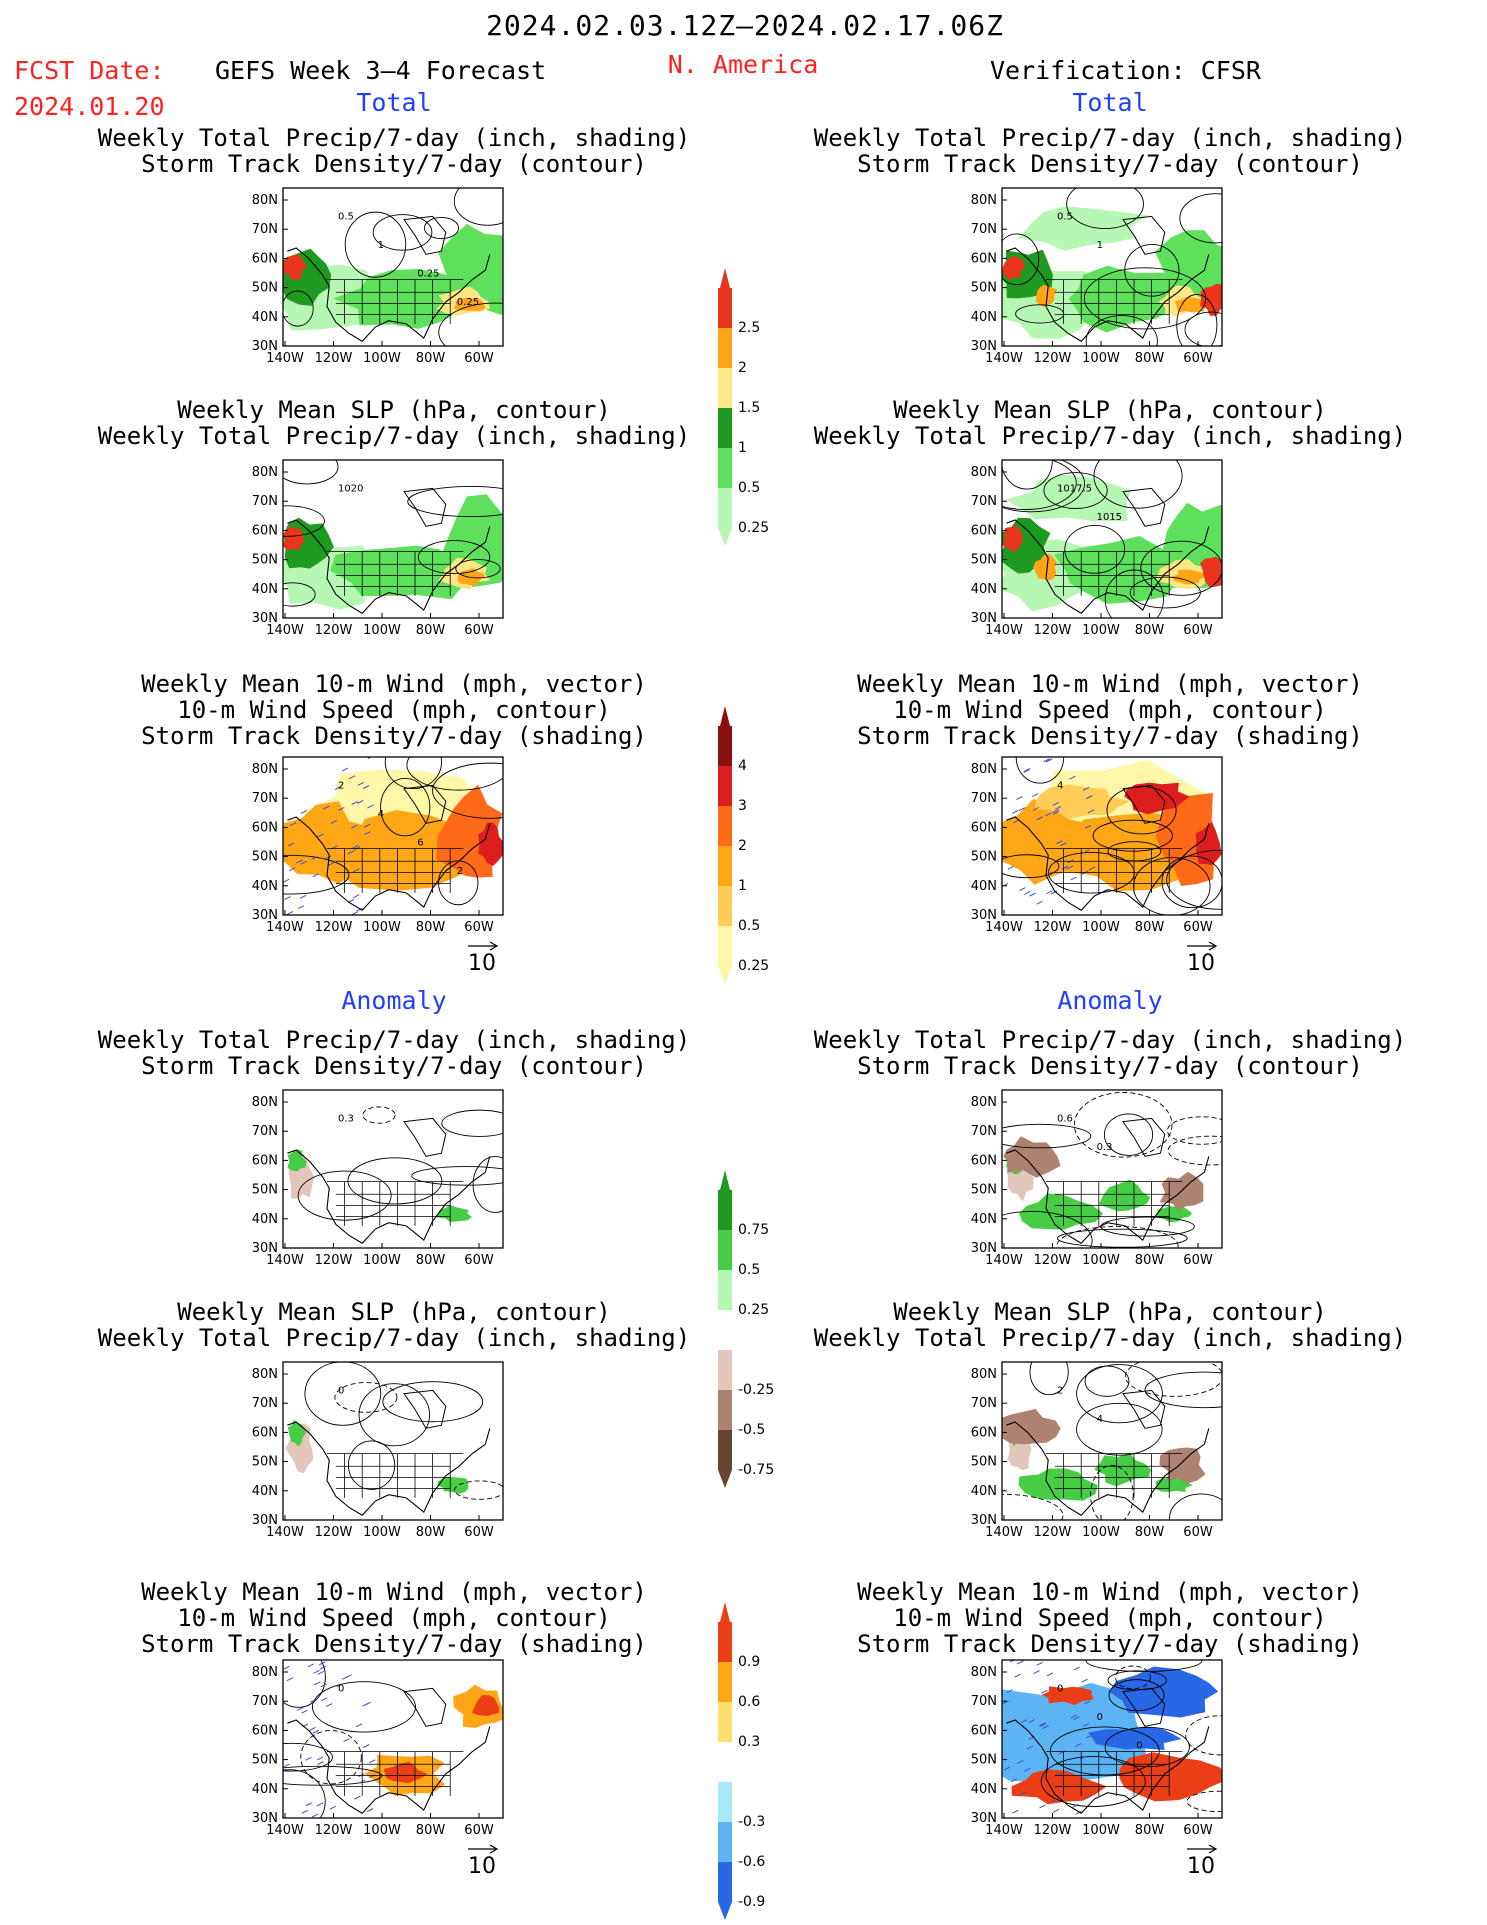 This screenshot has height=1925, width=1487. I want to click on colorbar-label: -0.3, so click(751, 1822).